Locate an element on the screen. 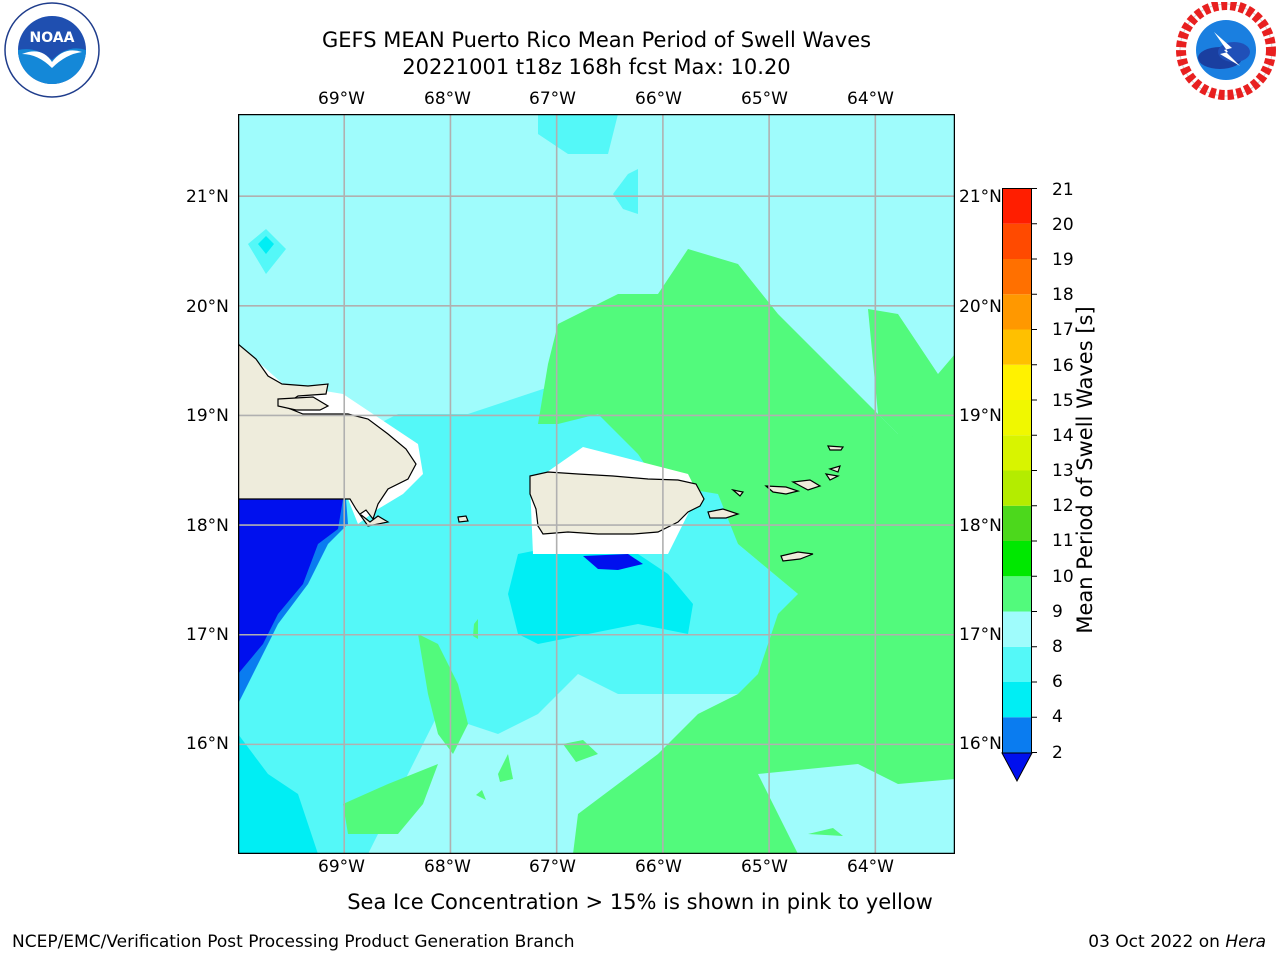  colorbar-tick-label: 9 is located at coordinates (1057, 612).